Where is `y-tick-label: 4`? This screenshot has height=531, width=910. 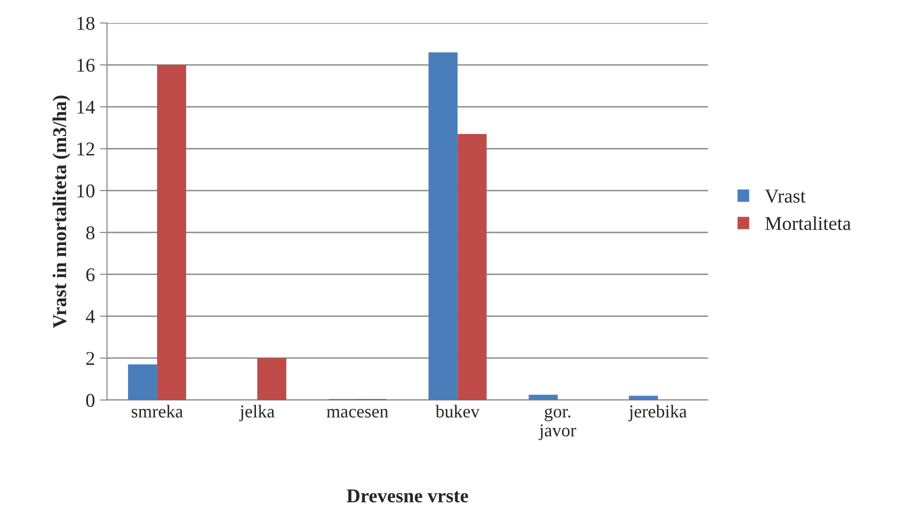
y-tick-label: 4 is located at coordinates (90, 316).